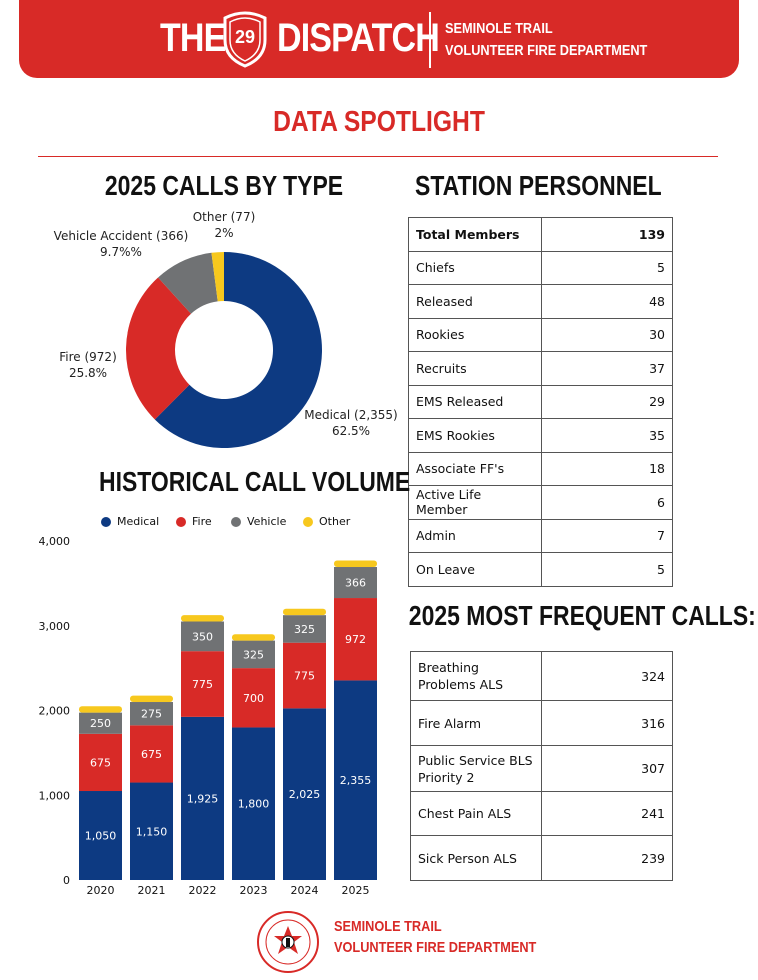 Image resolution: width=758 pixels, height=980 pixels. I want to click on label-other-pct: 2%, so click(224, 233).